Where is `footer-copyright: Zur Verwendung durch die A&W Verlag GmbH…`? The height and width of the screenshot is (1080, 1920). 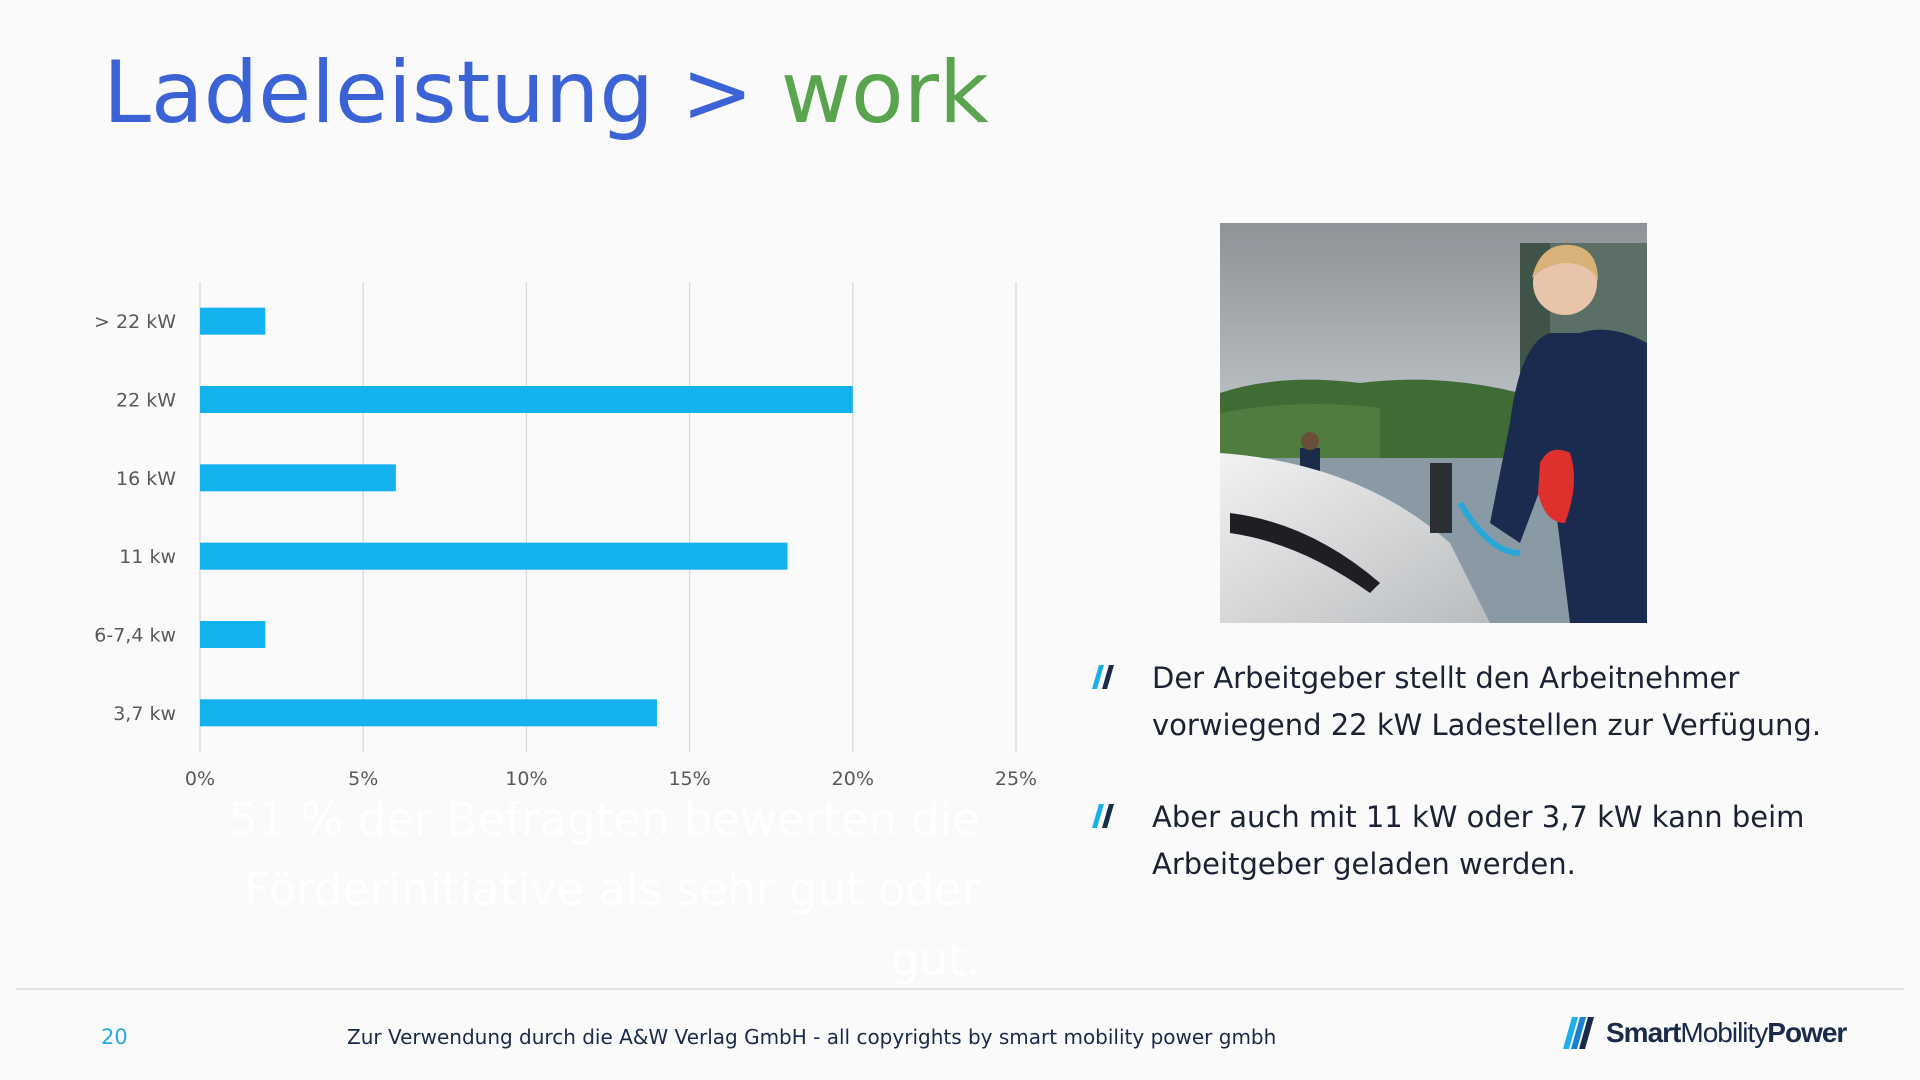 footer-copyright: Zur Verwendung durch die A&W Verlag GmbH… is located at coordinates (812, 1037).